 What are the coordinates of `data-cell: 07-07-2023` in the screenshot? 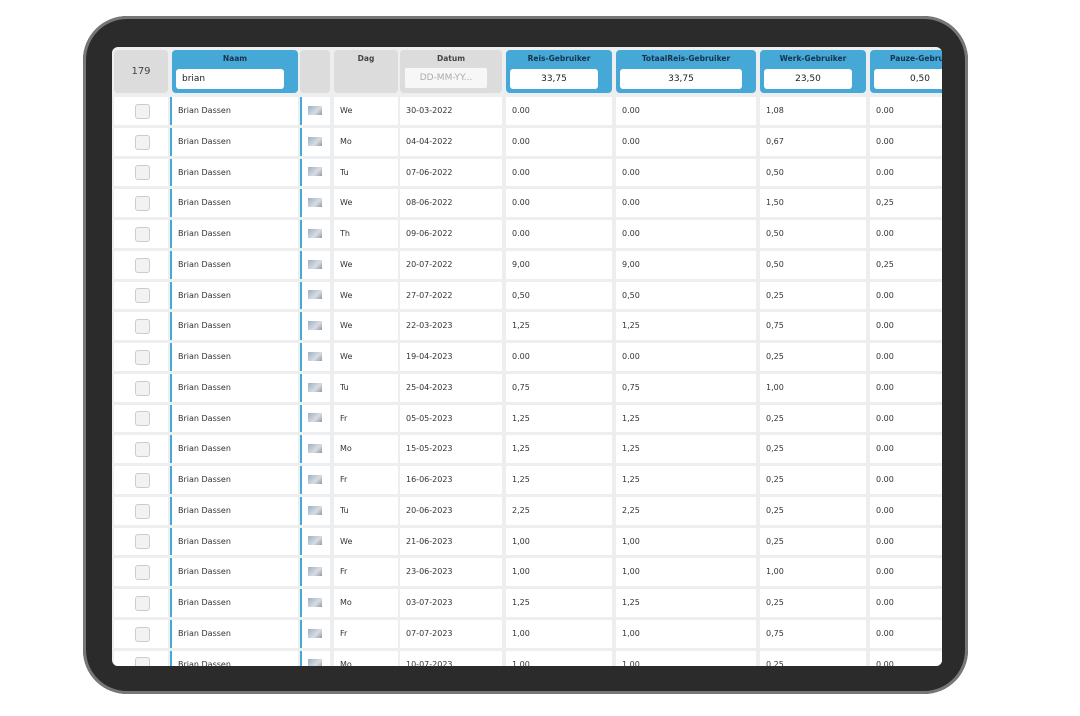 It's located at (451, 633).